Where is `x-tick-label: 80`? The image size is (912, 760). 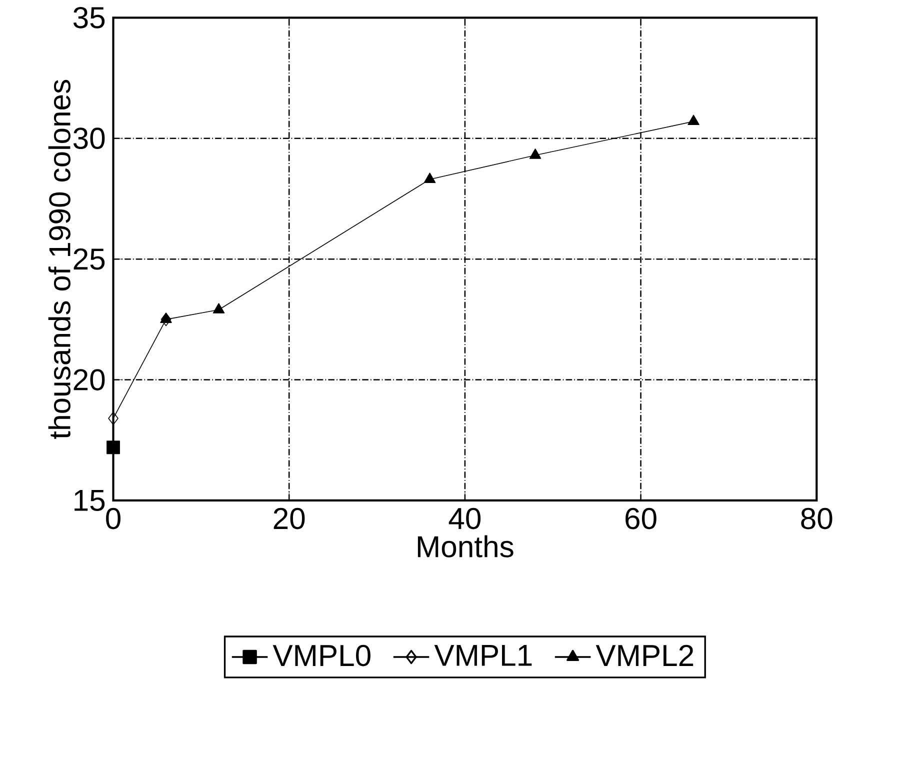
x-tick-label: 80 is located at coordinates (816, 519).